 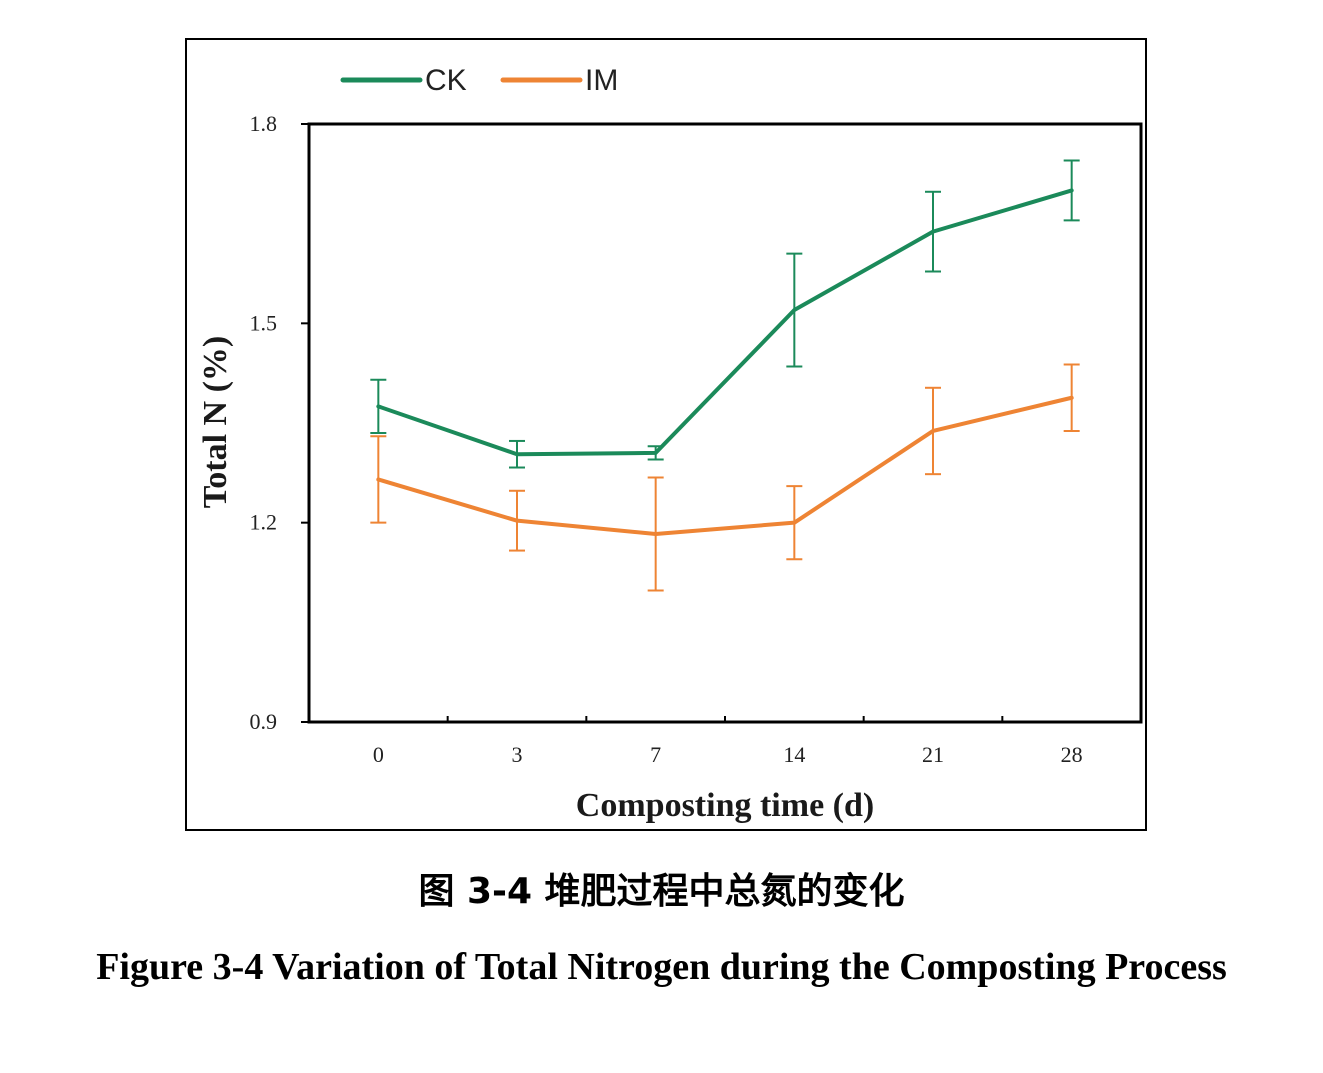 I want to click on x-tick-label: 14, so click(x=794, y=754).